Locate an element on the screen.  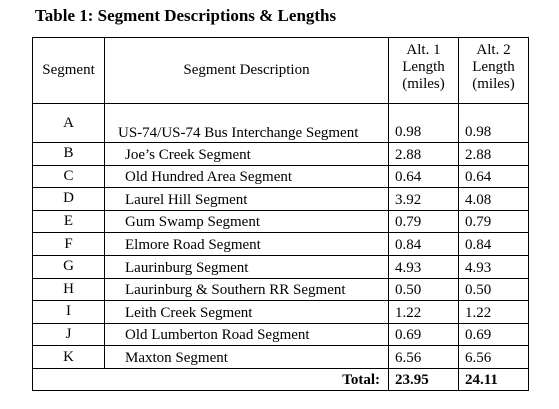
alt2-length: 0.84 is located at coordinates (493, 244).